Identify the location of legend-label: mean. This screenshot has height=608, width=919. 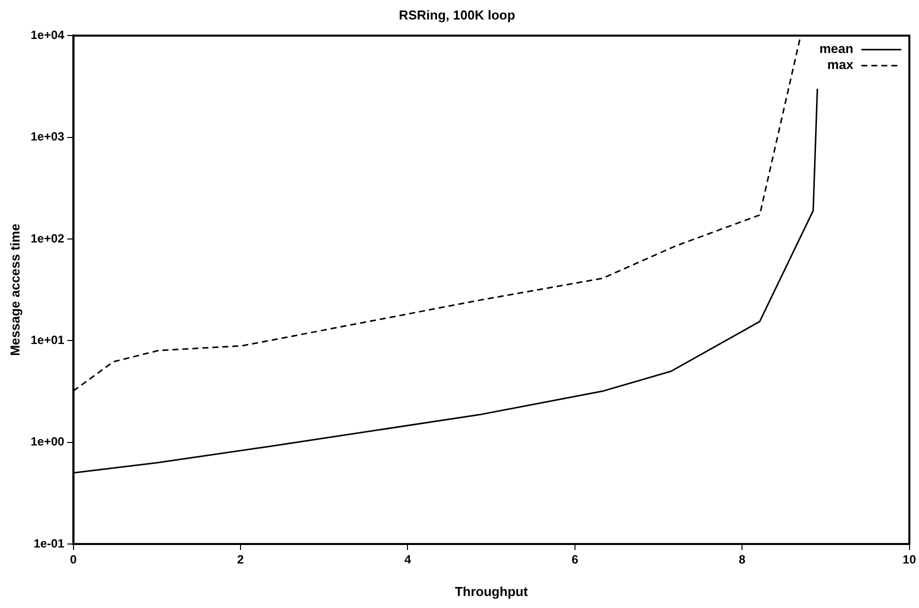
(836, 48).